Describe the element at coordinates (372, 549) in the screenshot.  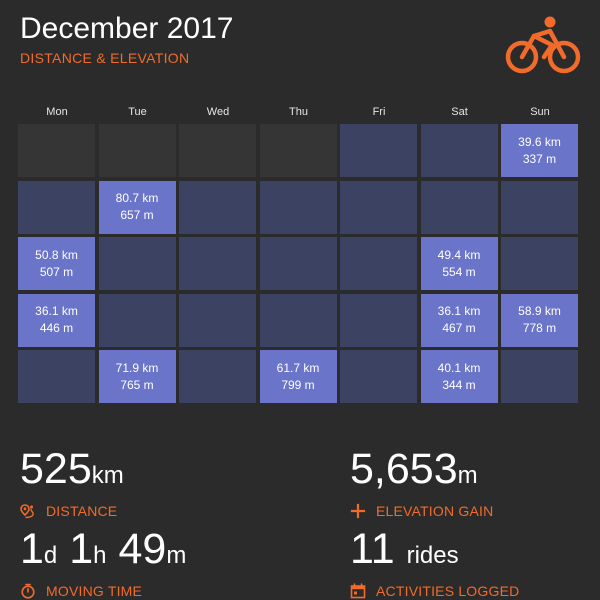
I see `activities-number: 11` at that location.